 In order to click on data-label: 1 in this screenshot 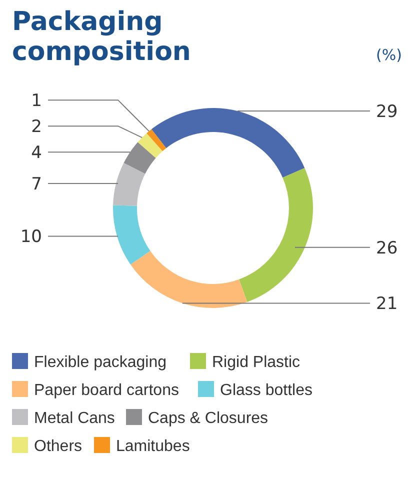, I will do `click(36, 101)`.